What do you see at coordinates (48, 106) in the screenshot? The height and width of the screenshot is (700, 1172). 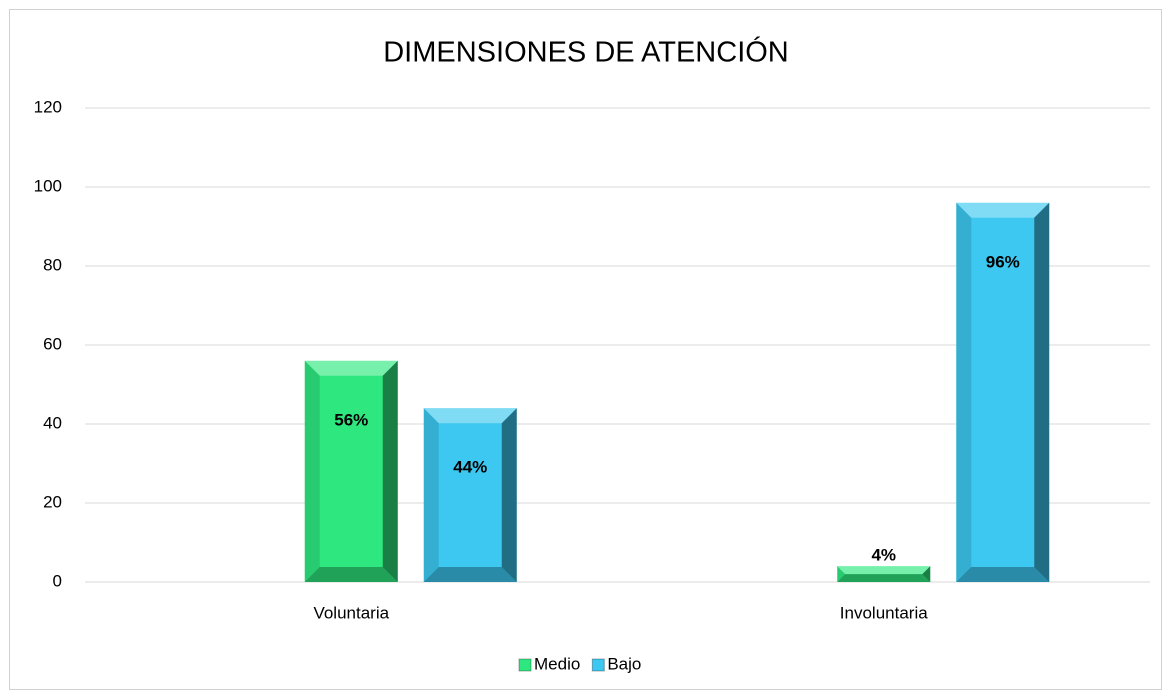 I see `y-tick-label: 120` at bounding box center [48, 106].